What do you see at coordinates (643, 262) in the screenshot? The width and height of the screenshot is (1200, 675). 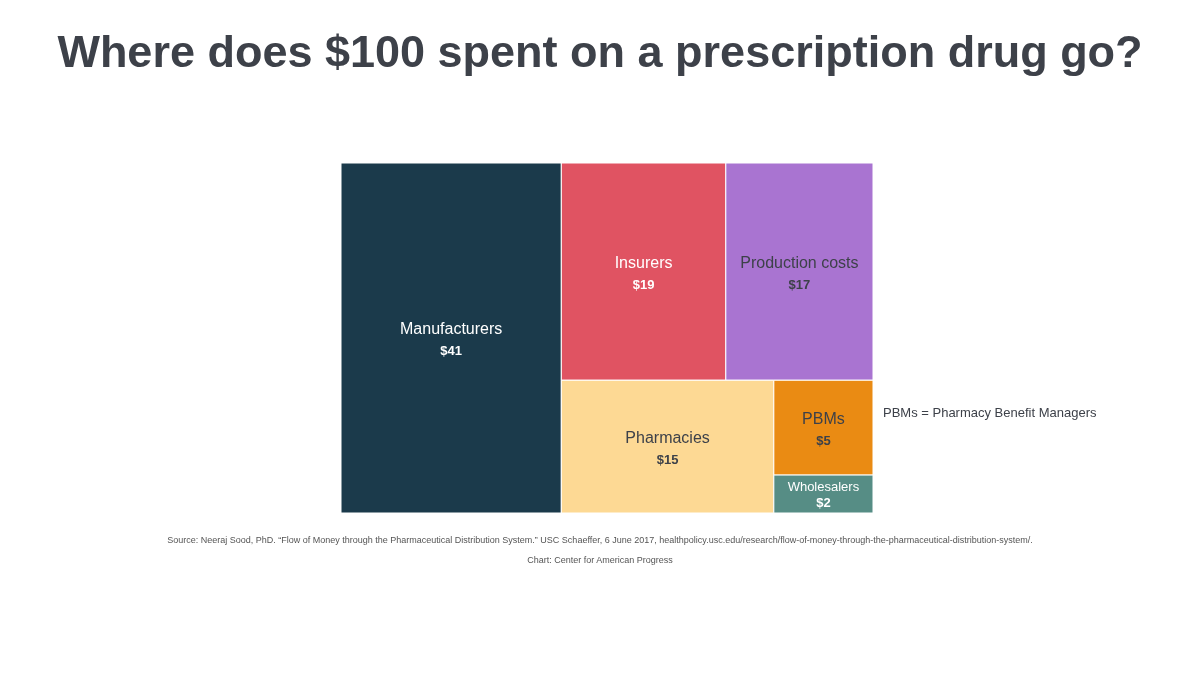 I see `category-label: Insurers` at bounding box center [643, 262].